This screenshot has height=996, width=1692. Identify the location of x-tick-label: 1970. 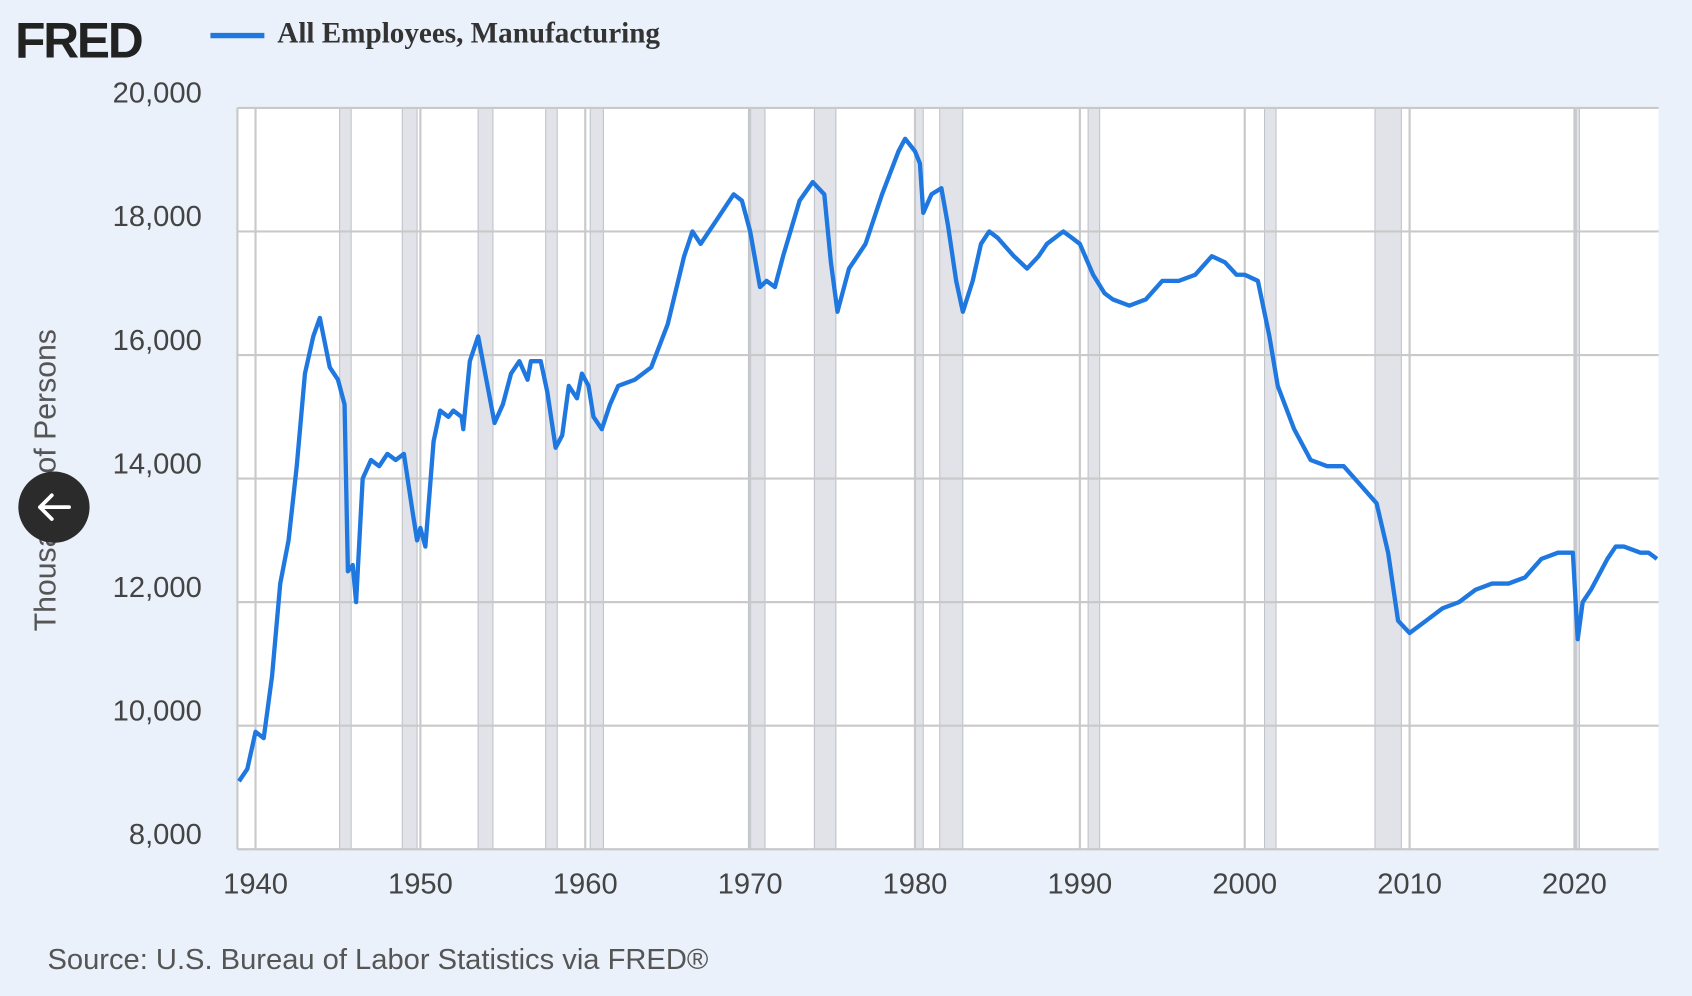
(750, 885).